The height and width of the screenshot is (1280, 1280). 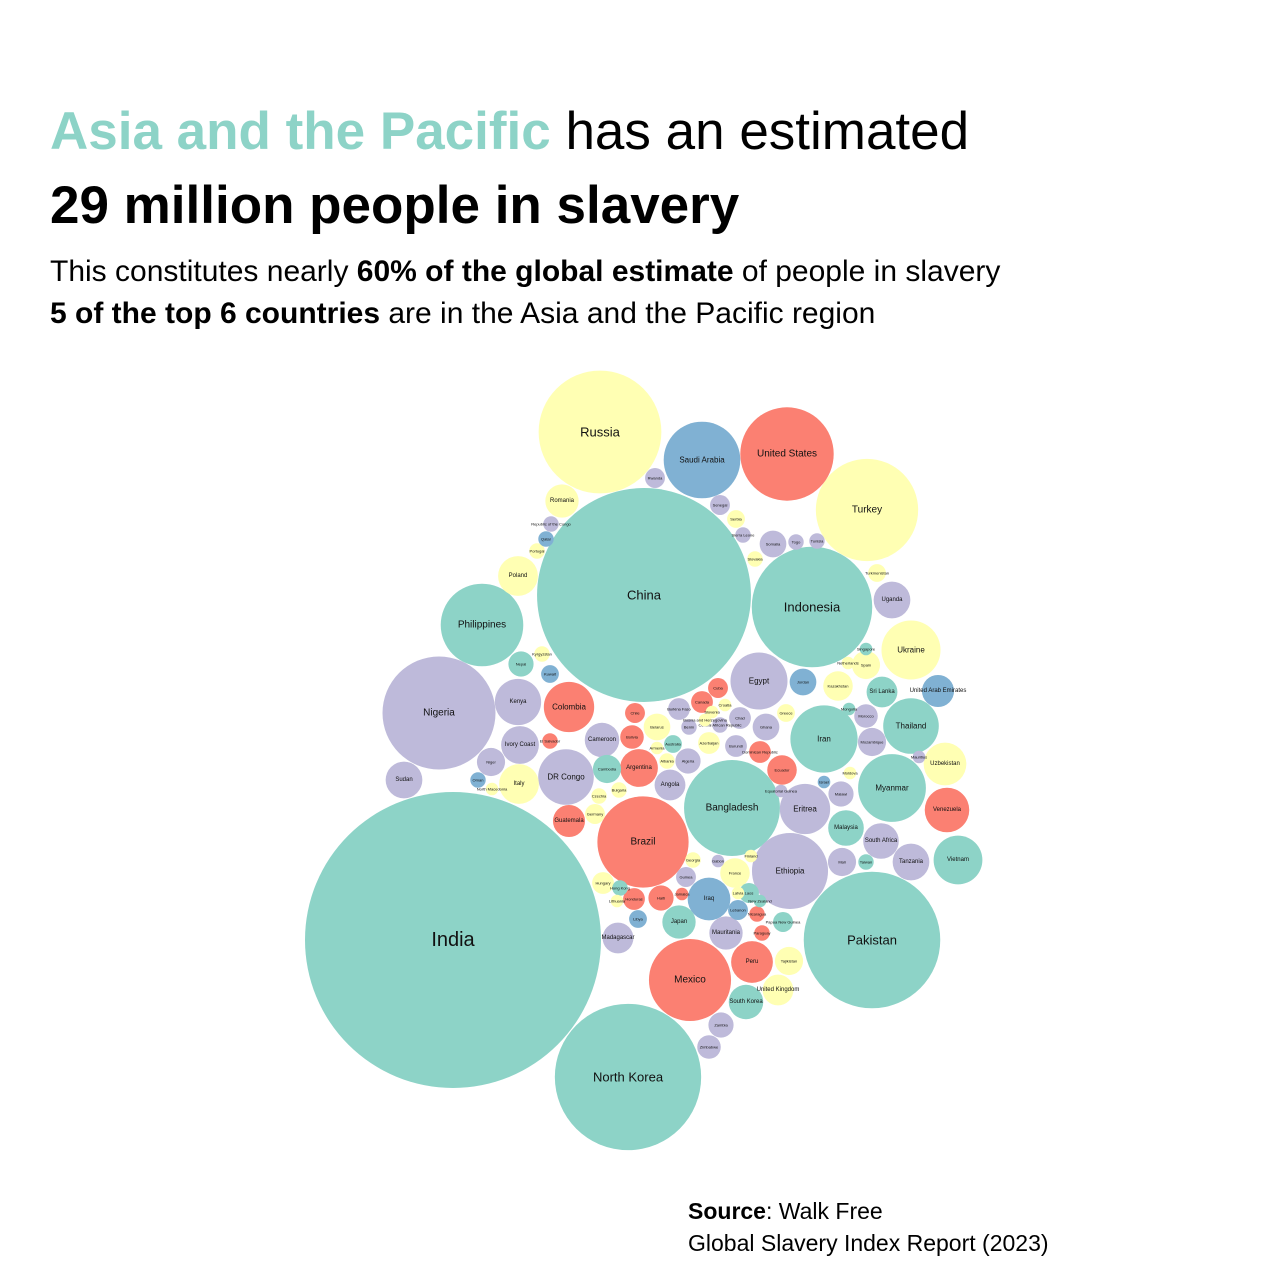 What do you see at coordinates (603, 883) in the screenshot?
I see `bubble-circle-hungary` at bounding box center [603, 883].